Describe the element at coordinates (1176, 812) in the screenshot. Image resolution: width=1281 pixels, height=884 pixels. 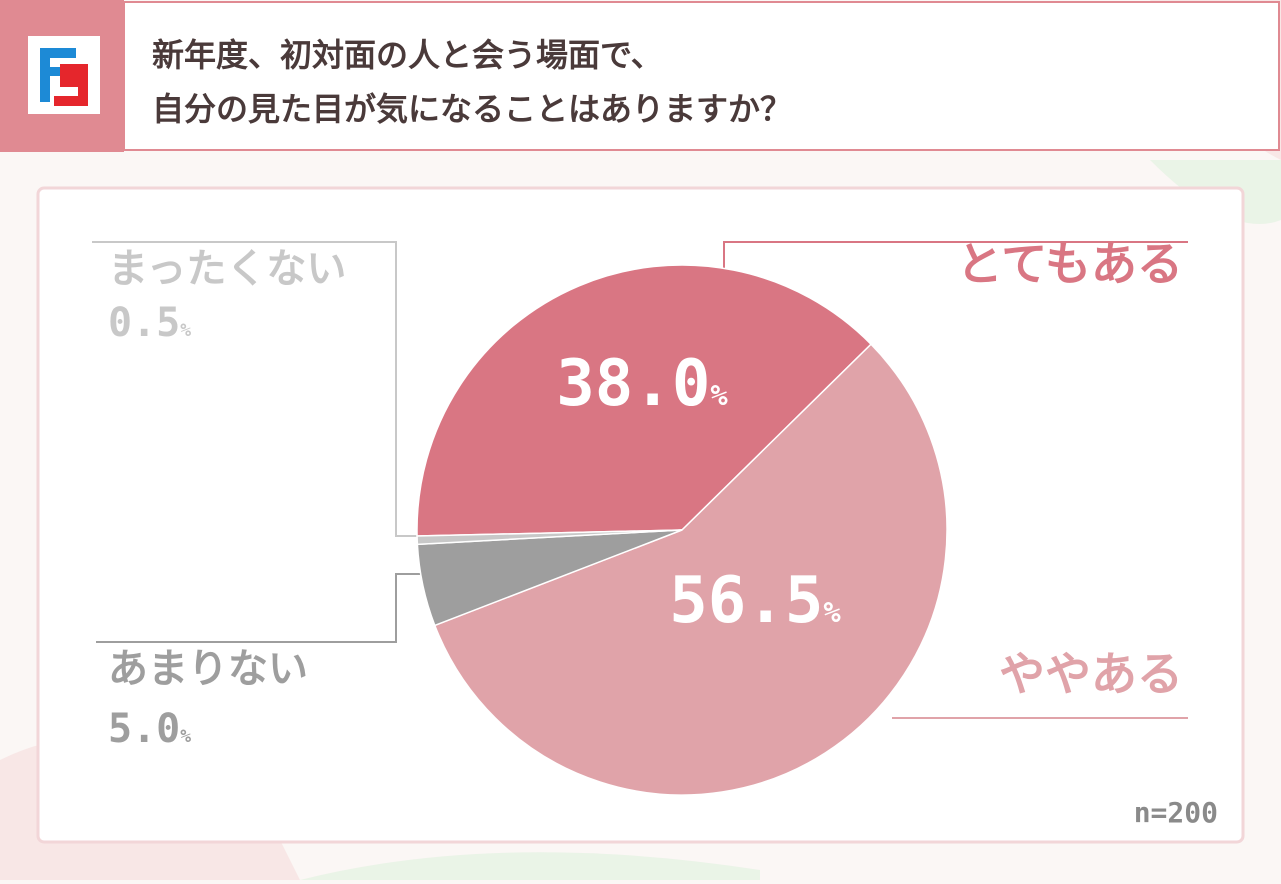
I see `sample-note: n=200` at that location.